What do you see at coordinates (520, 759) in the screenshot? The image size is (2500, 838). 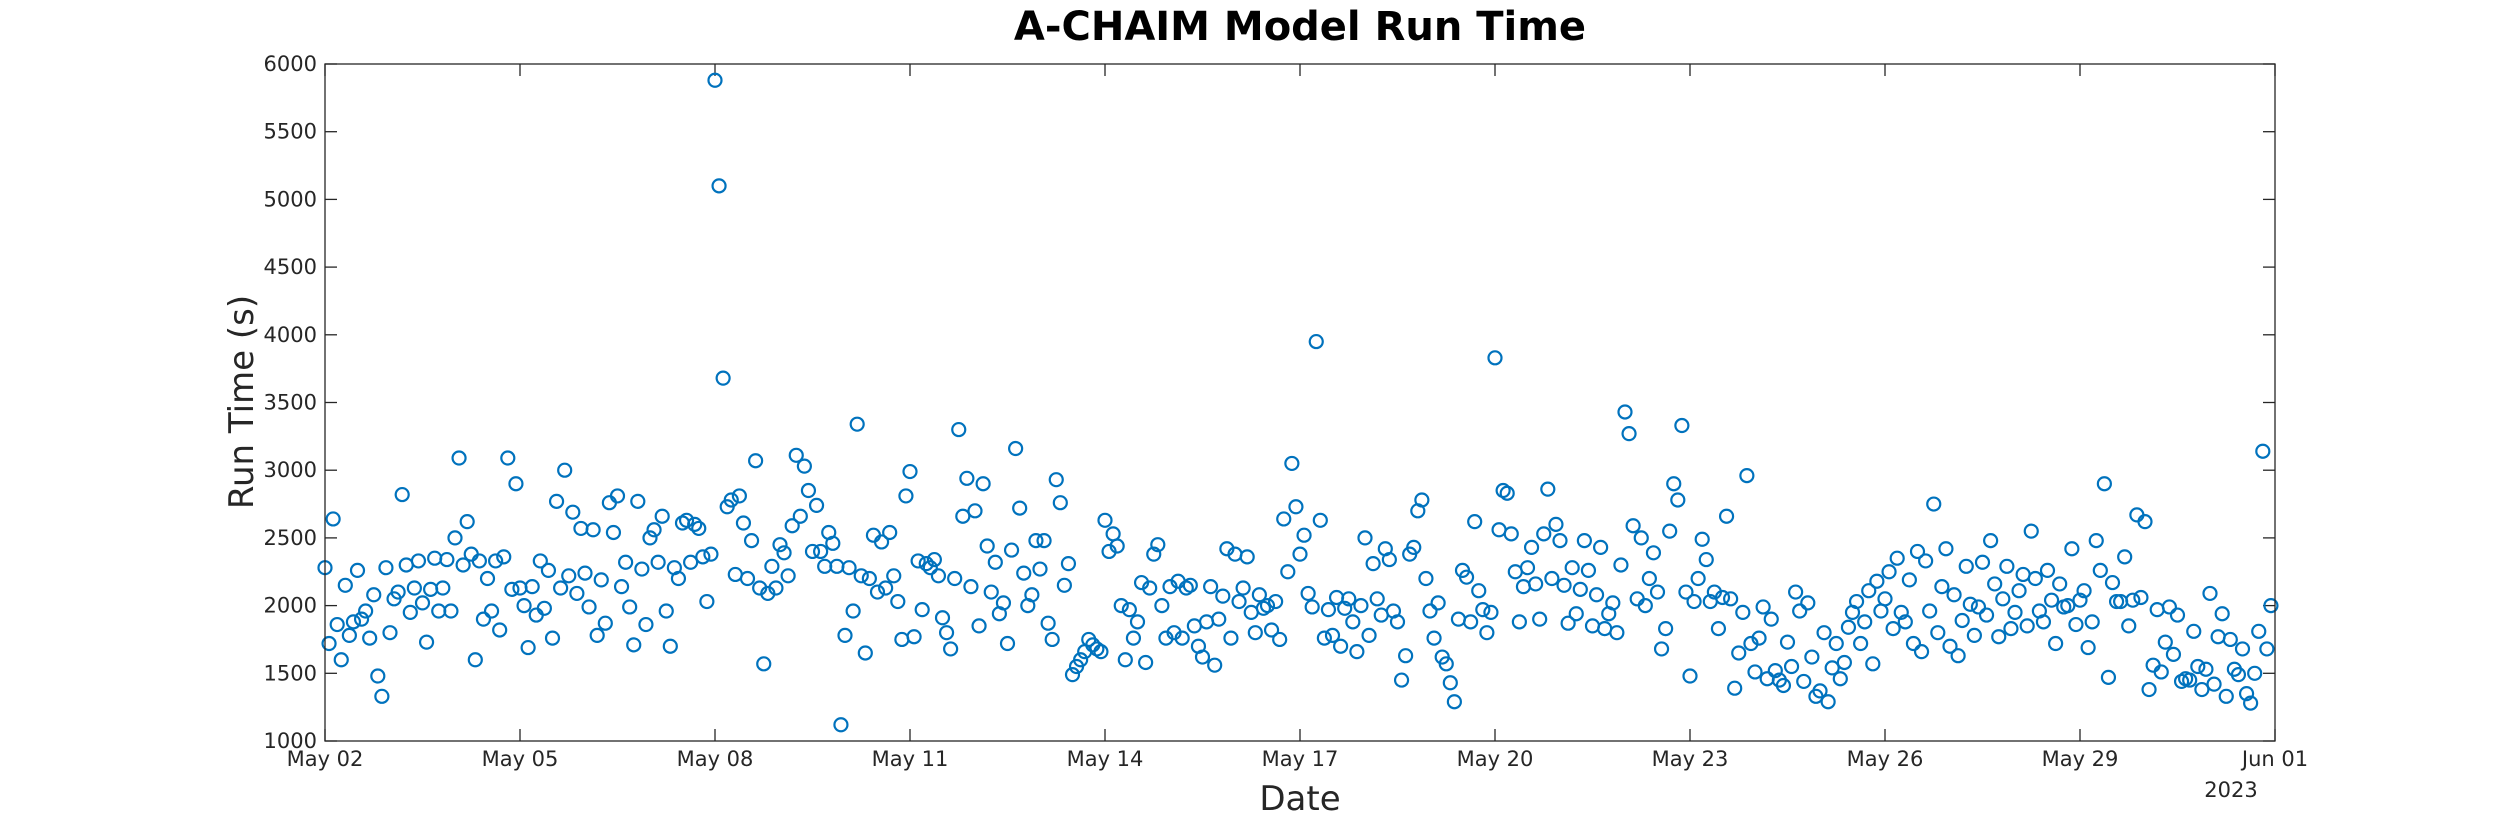 I see `x-tick-label: May 05` at bounding box center [520, 759].